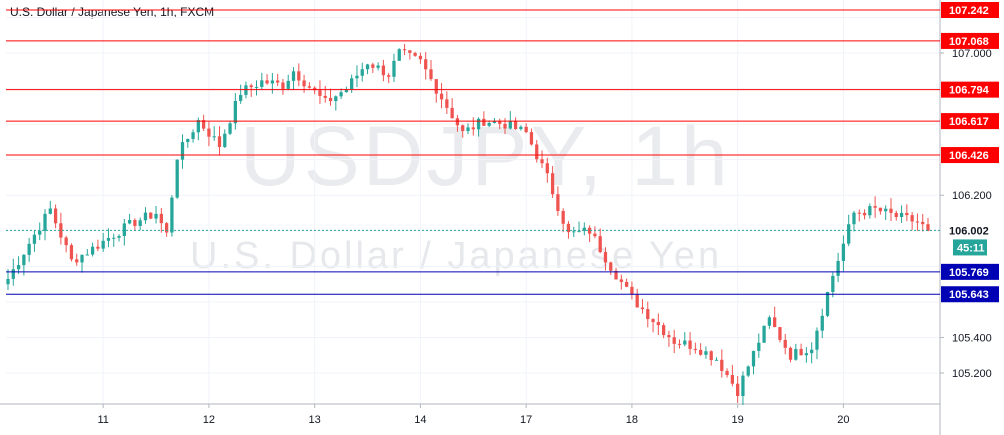  Describe the element at coordinates (632, 420) in the screenshot. I see `x-tick-label: 18` at that location.